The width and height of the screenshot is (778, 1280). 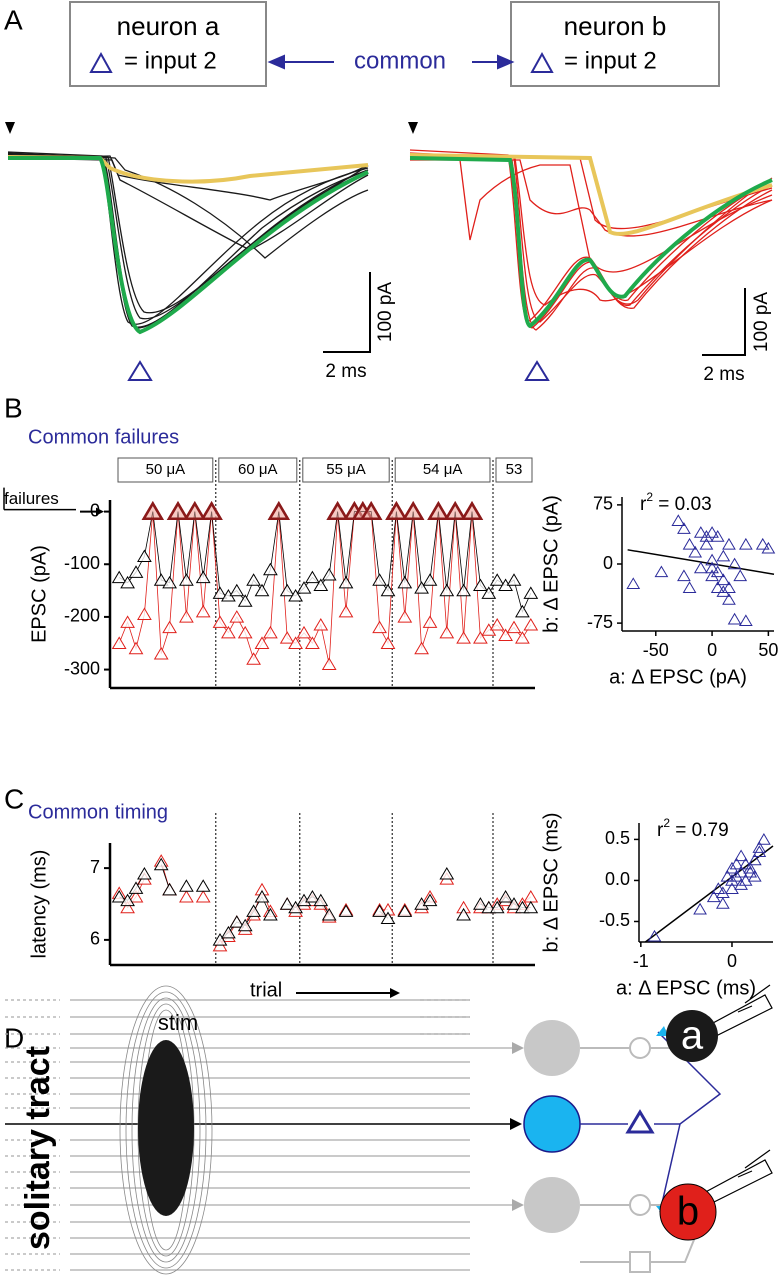 What do you see at coordinates (82, 668) in the screenshot?
I see `y-tick-label: -300` at bounding box center [82, 668].